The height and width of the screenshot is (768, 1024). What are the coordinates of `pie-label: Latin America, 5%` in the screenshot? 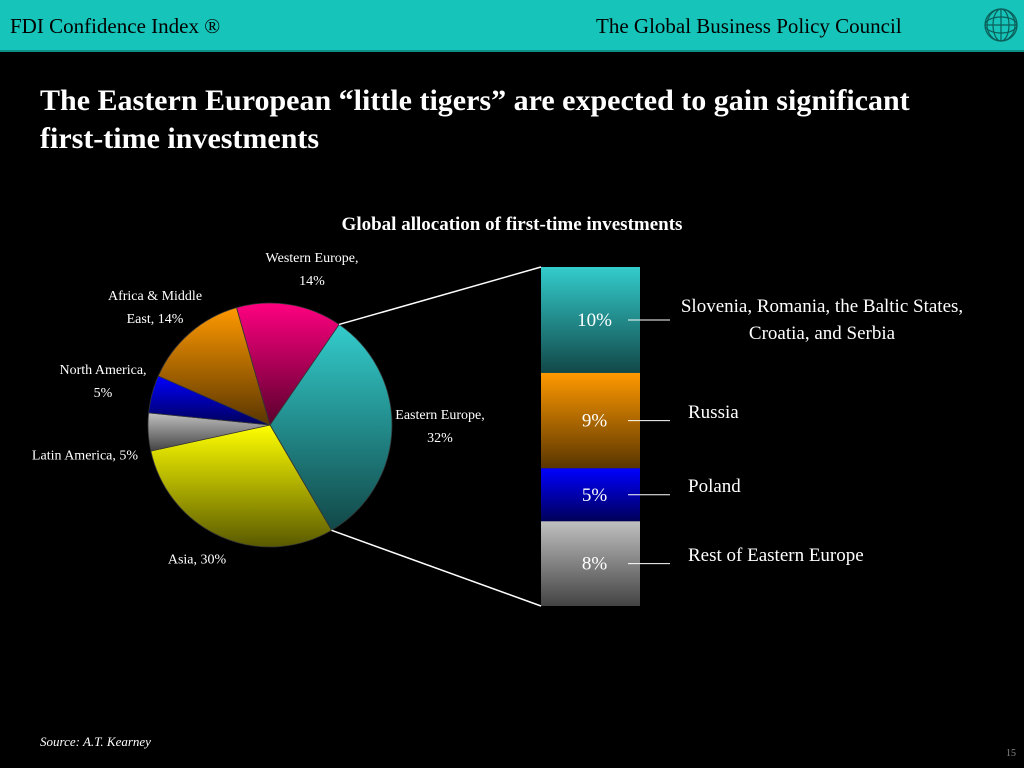 It's located at (85, 456).